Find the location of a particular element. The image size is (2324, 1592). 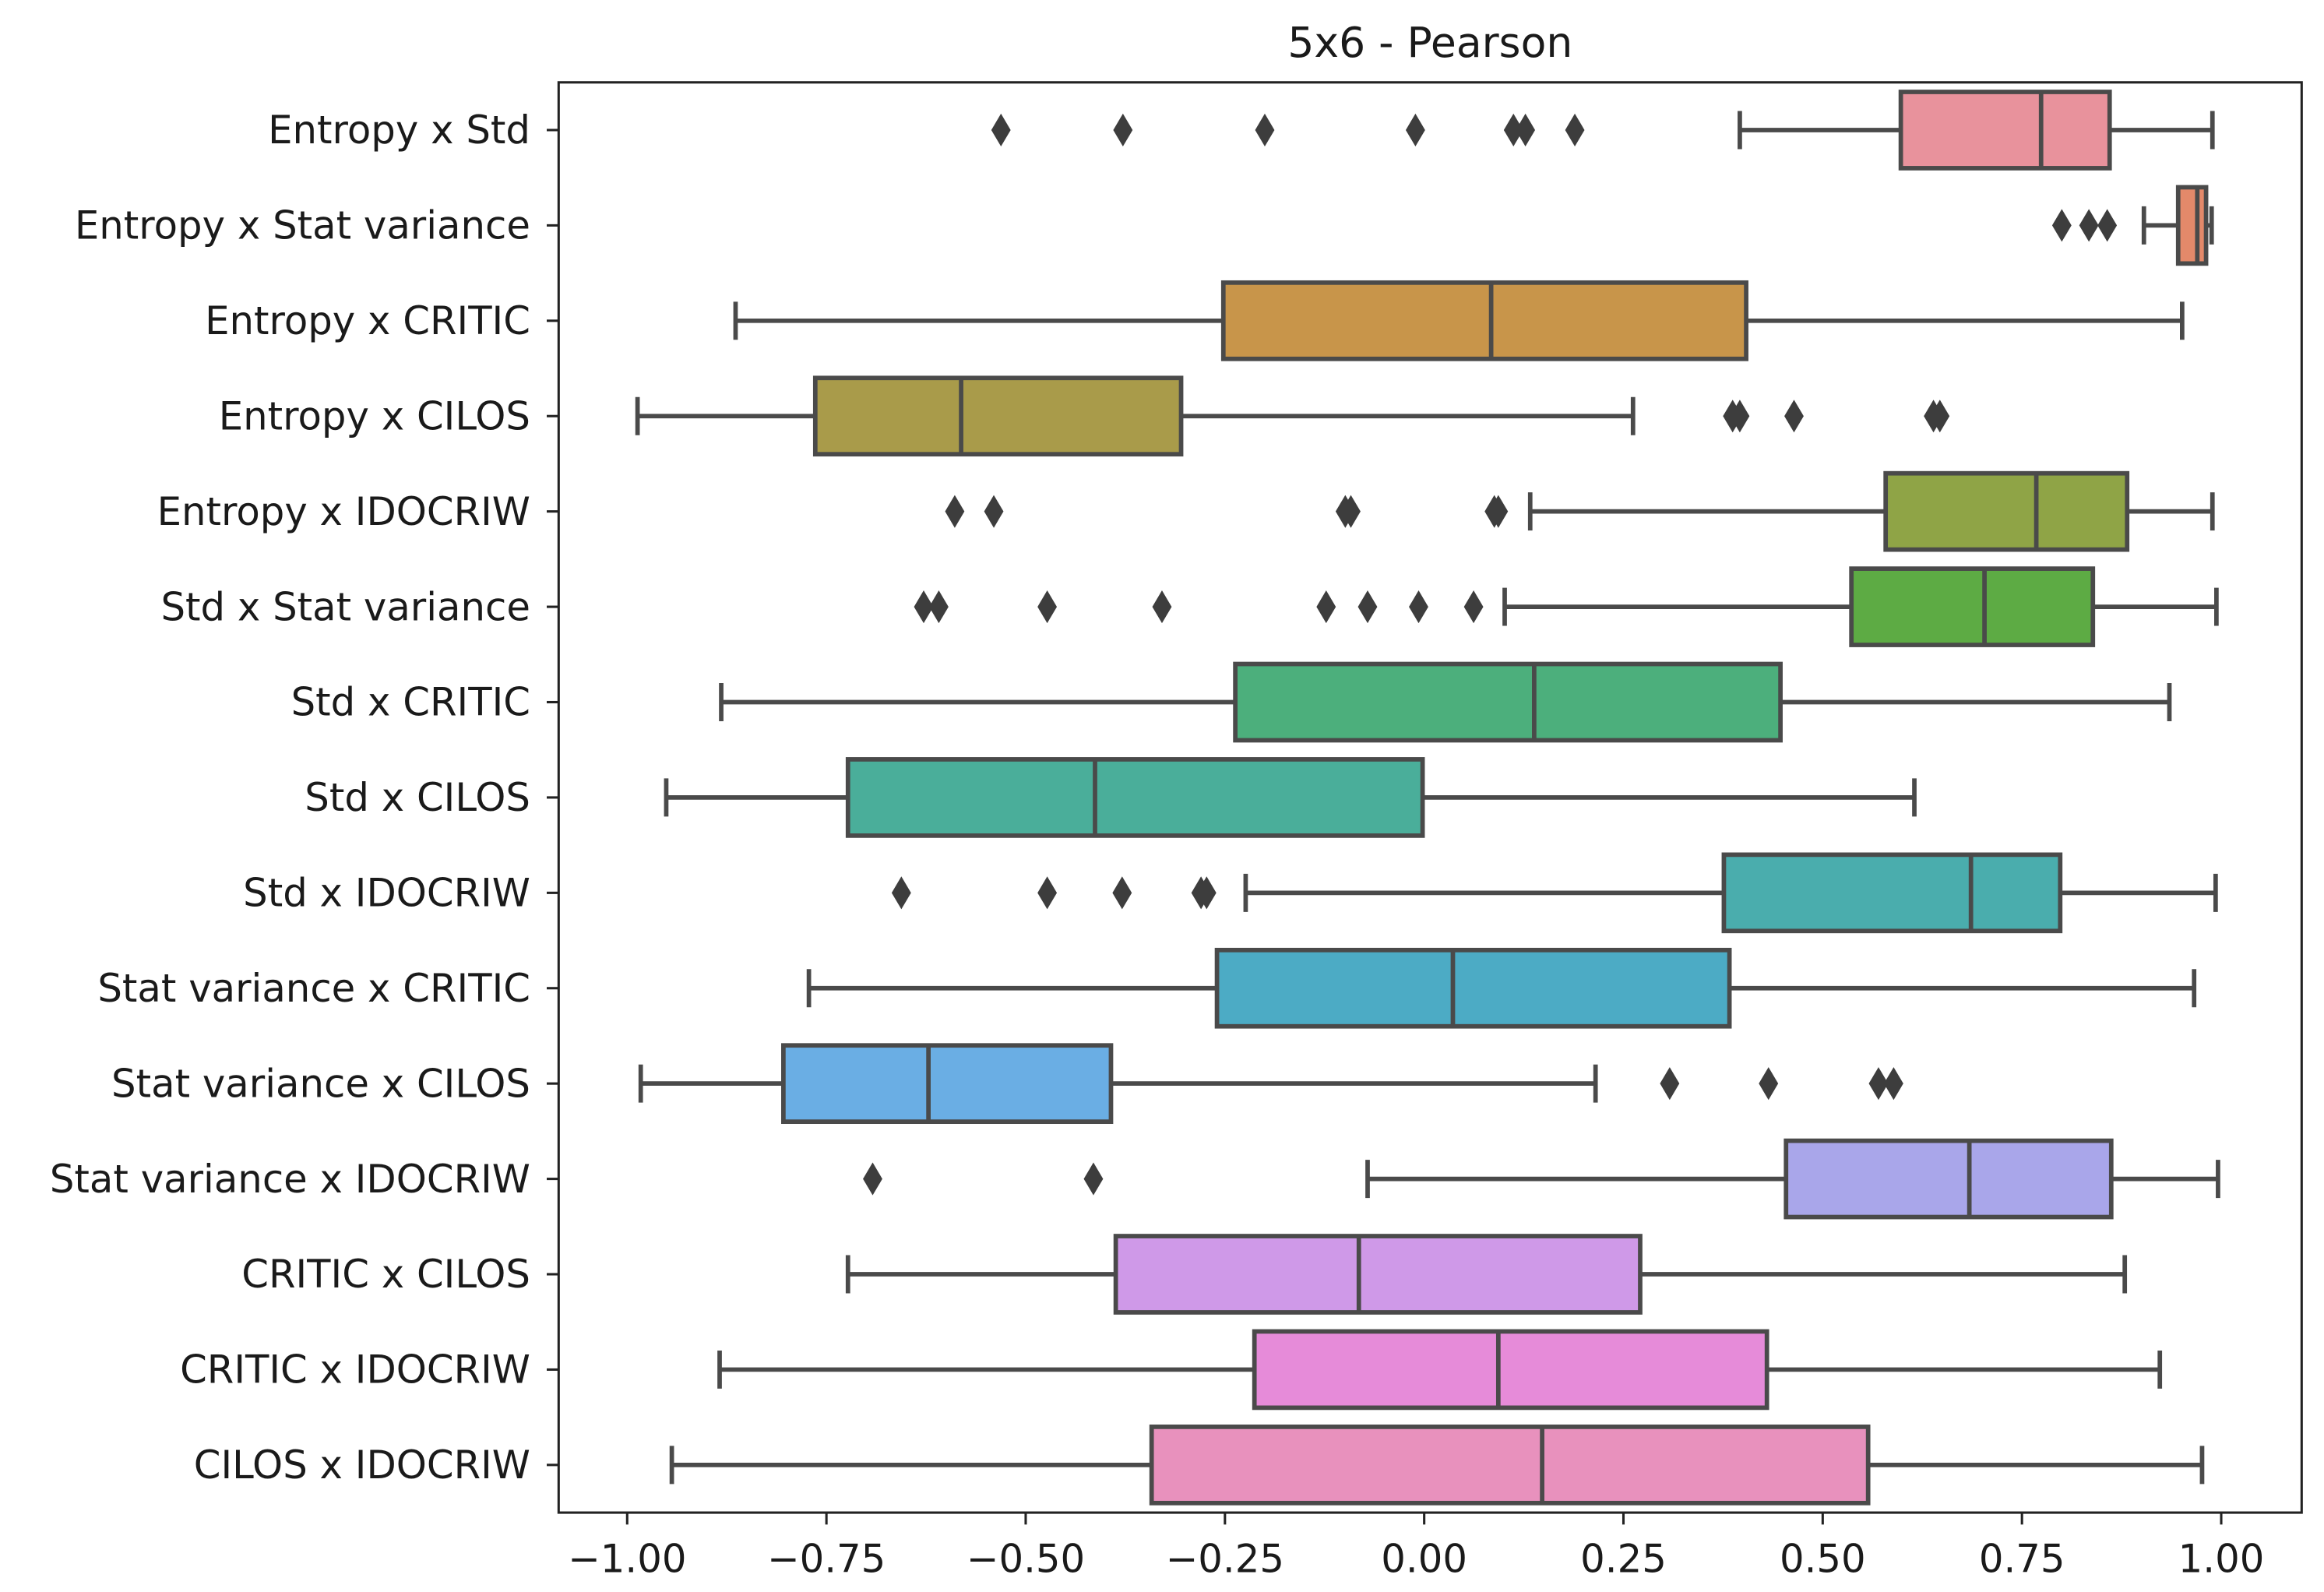

x-tick-label: 1.00 is located at coordinates (2221, 1559).